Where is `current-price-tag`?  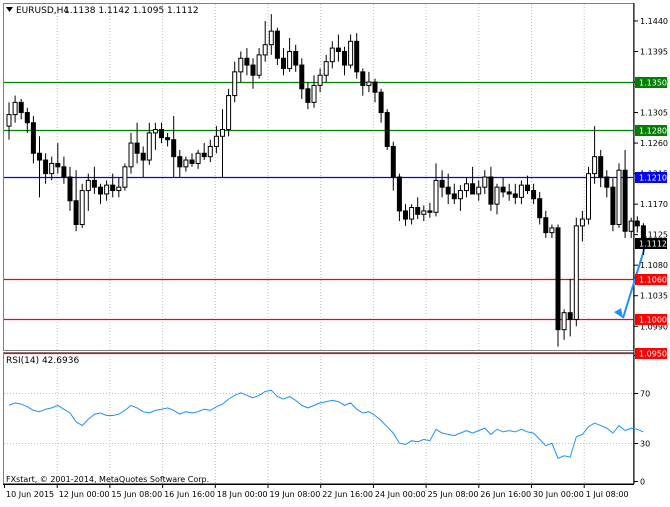 current-price-tag is located at coordinates (651, 243).